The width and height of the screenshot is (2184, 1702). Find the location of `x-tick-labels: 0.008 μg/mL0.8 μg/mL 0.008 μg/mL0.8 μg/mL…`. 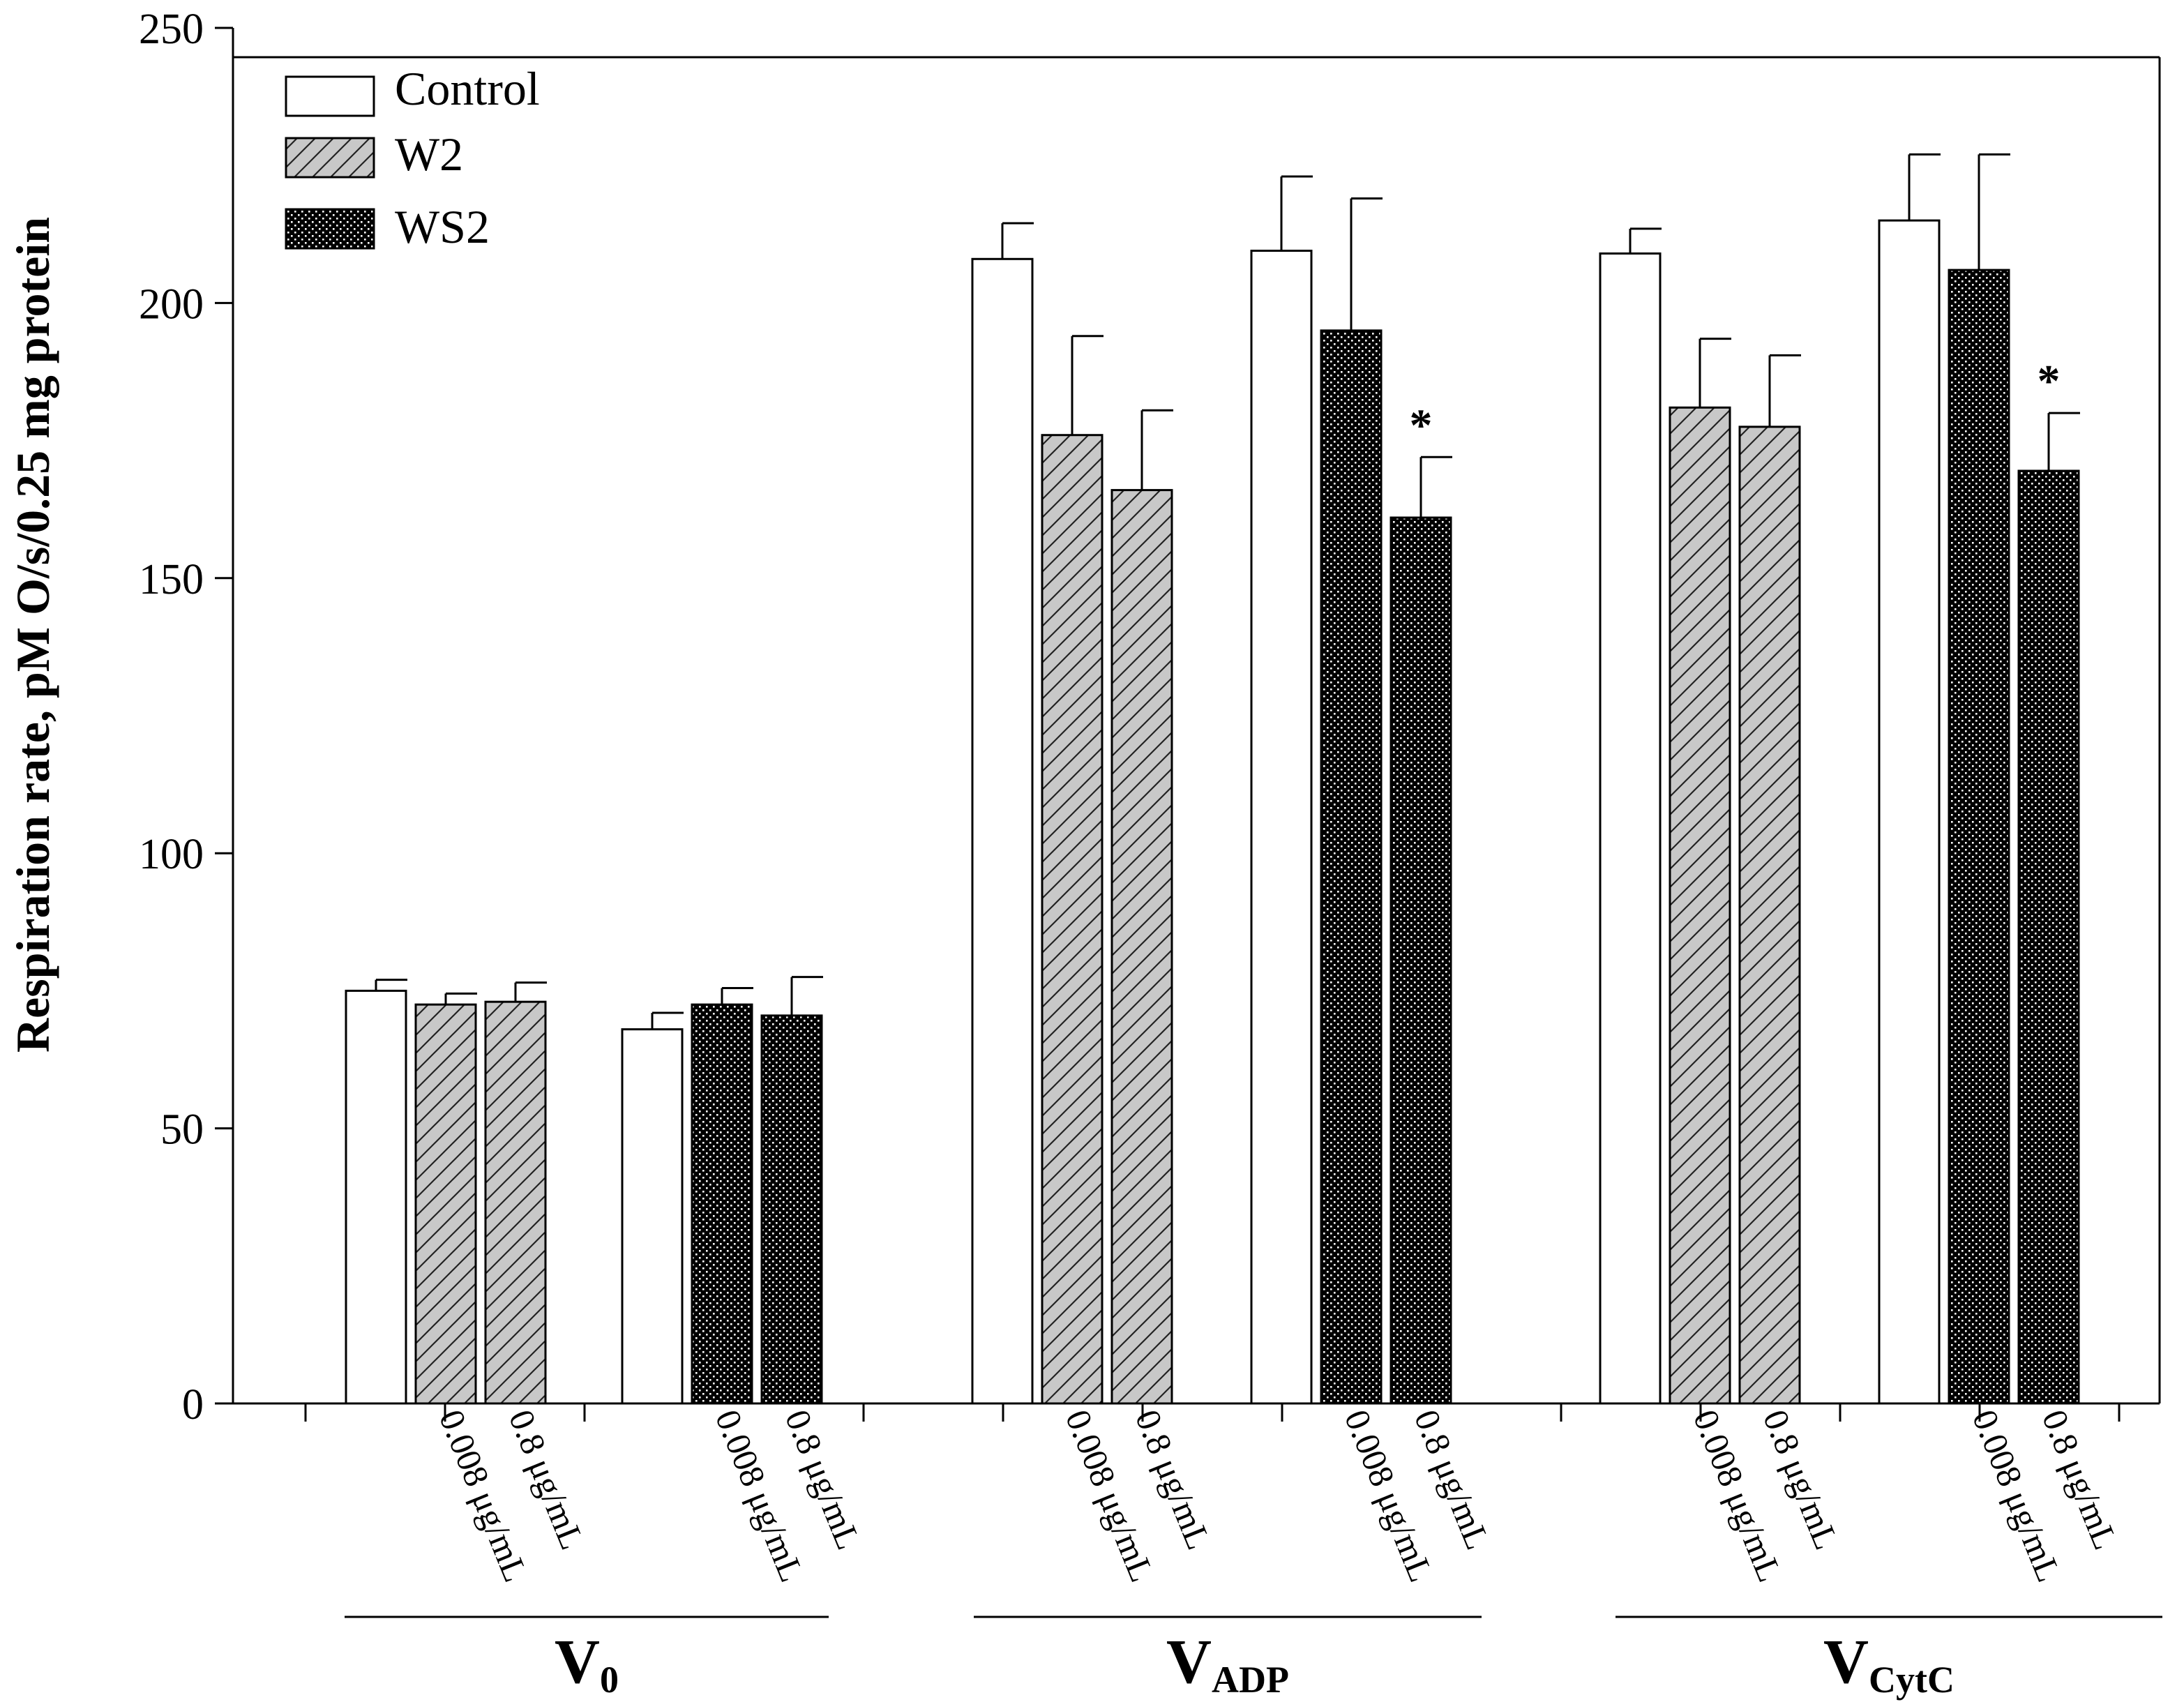

x-tick-labels: 0.008 μg/mL0.8 μg/mL 0.008 μg/mL0.8 μg/mL… is located at coordinates (1279, 1495).